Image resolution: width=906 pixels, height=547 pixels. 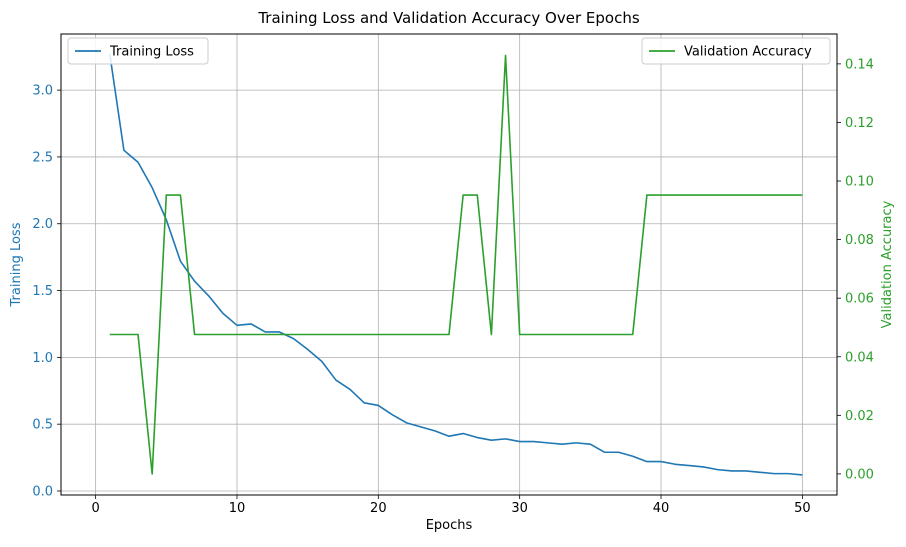 What do you see at coordinates (151, 52) in the screenshot?
I see `legend-label: Training Loss` at bounding box center [151, 52].